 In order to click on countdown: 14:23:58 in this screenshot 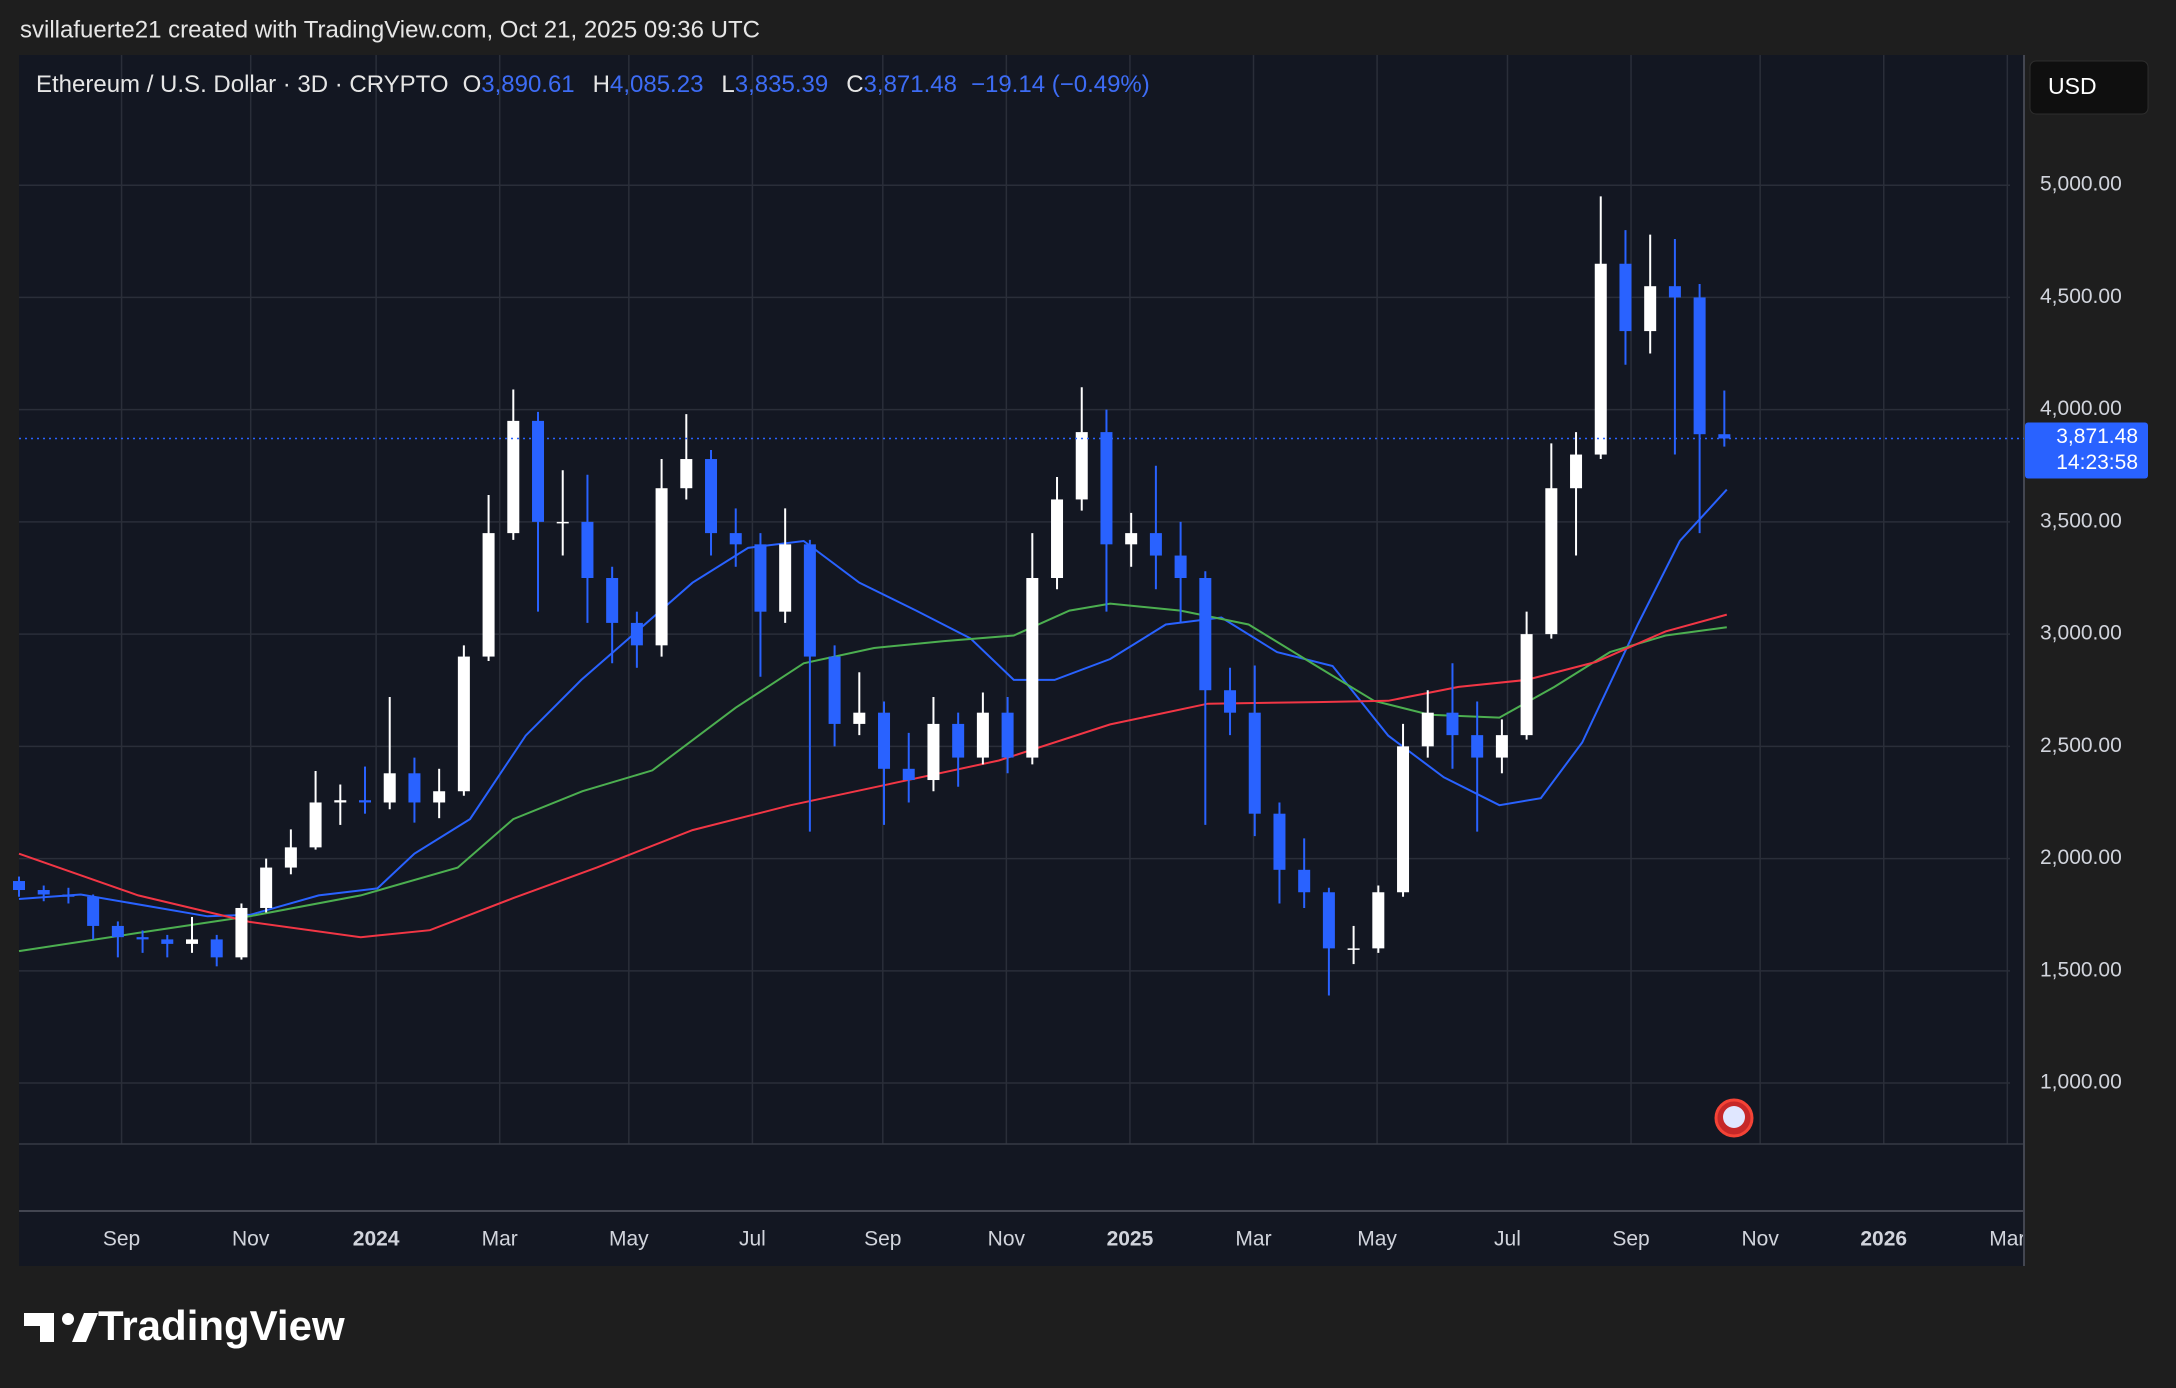, I will do `click(2097, 462)`.